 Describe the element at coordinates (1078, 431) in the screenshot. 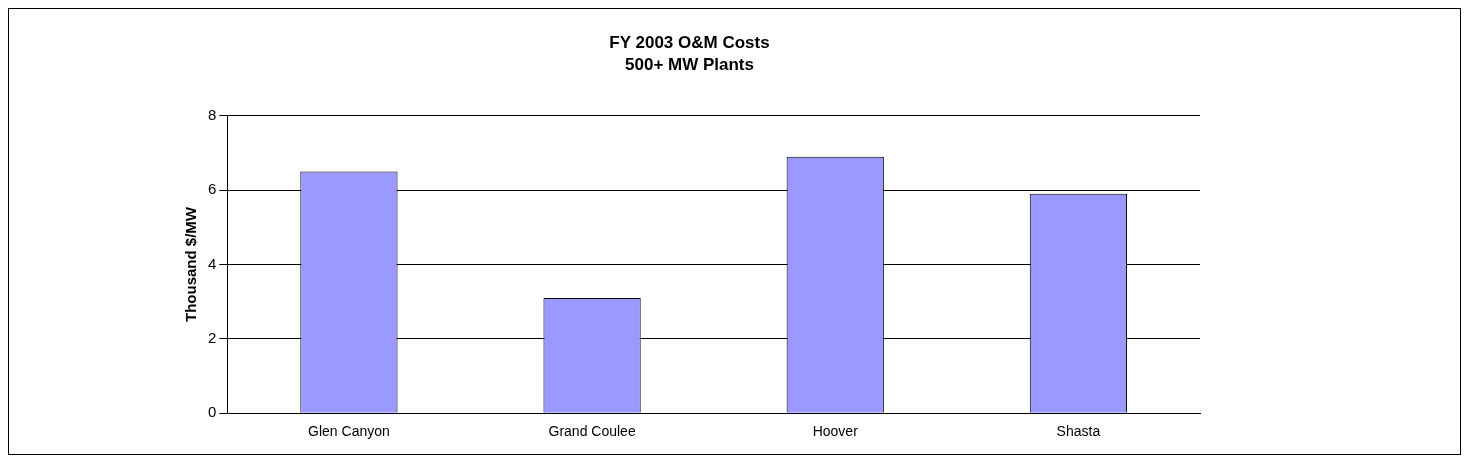

I see `x-tick-label: Shasta` at that location.